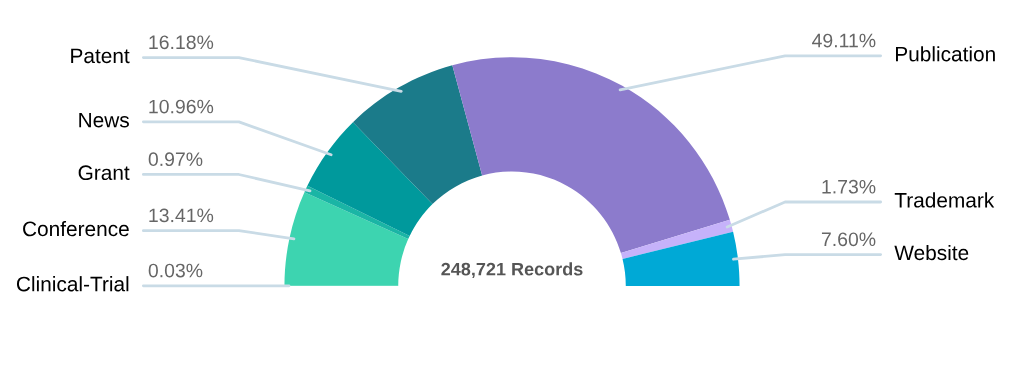 The image size is (1024, 366). What do you see at coordinates (76, 229) in the screenshot?
I see `slice-label: Conference` at bounding box center [76, 229].